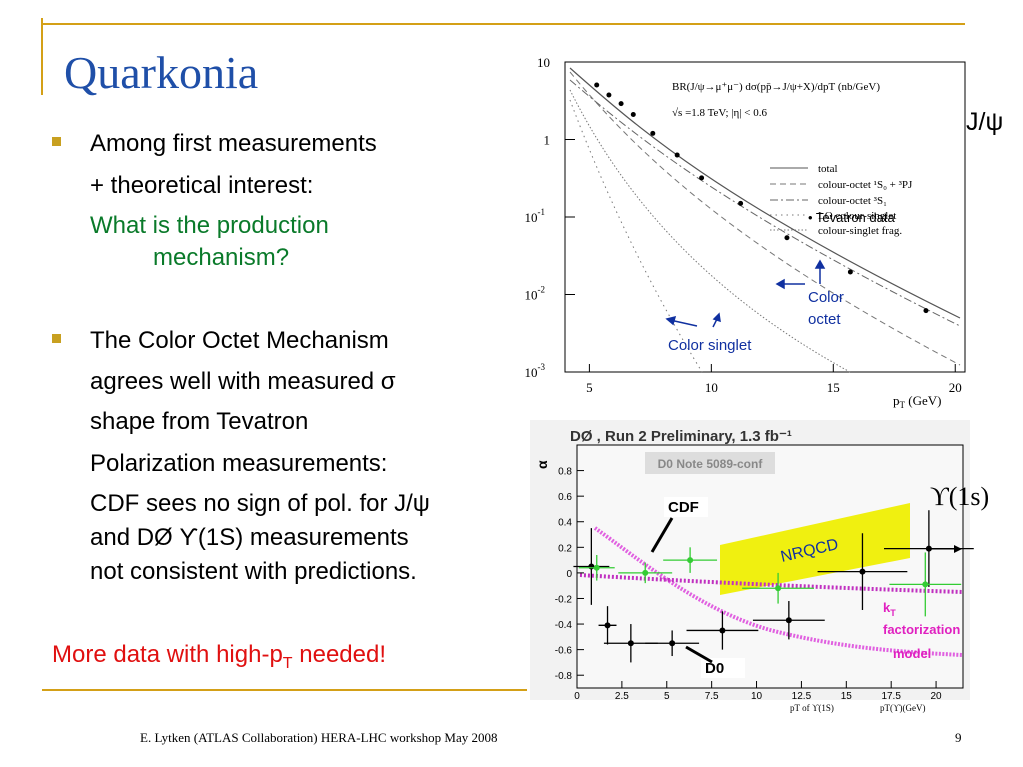 The image size is (1023, 767). I want to click on body-line: CDF sees no sign of pol. for J/ψ, so click(260, 503).